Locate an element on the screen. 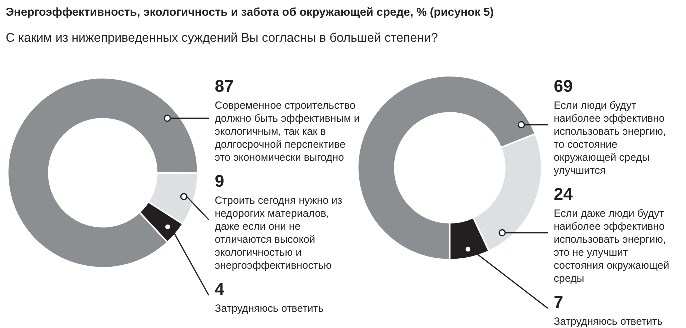 The width and height of the screenshot is (686, 328). data-label: 7 is located at coordinates (559, 302).